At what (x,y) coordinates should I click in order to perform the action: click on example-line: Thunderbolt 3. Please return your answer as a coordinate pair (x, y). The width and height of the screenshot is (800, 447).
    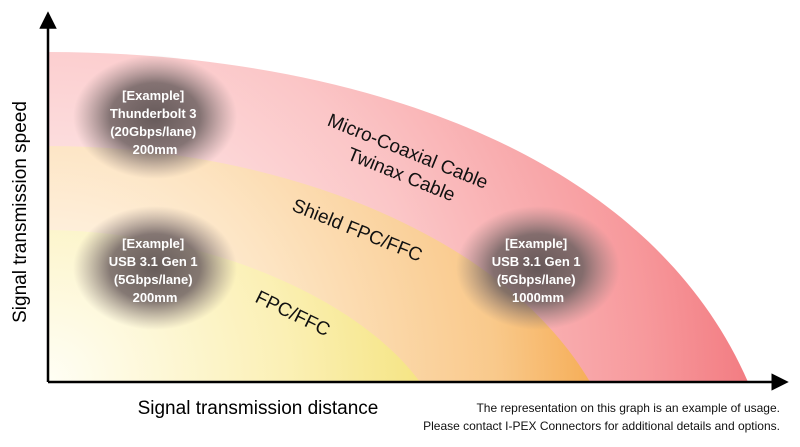
    Looking at the image, I should click on (153, 113).